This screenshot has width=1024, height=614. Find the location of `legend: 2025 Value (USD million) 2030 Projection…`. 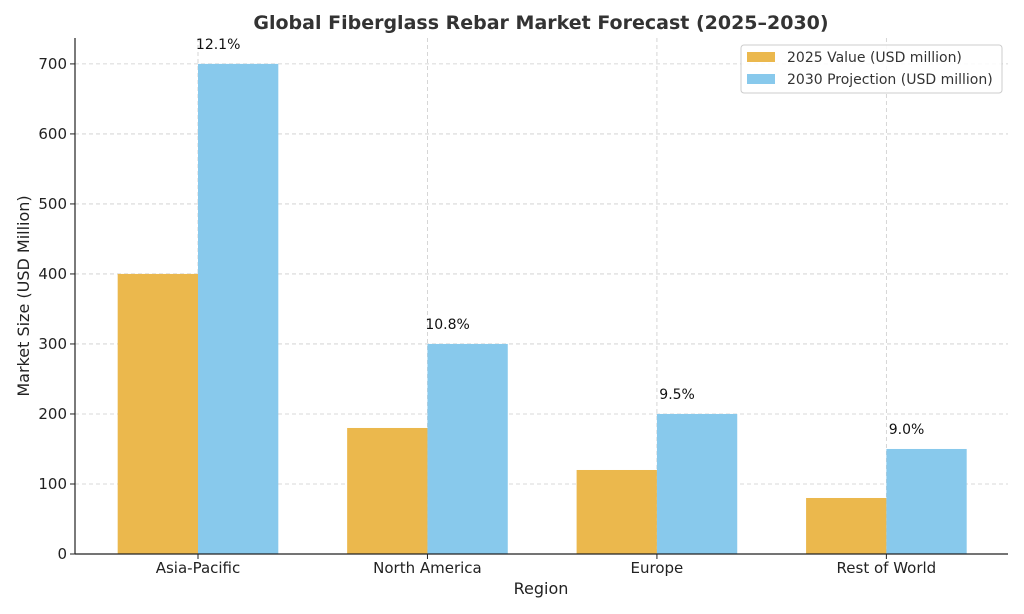

legend: 2025 Value (USD million) 2030 Projection… is located at coordinates (871, 69).